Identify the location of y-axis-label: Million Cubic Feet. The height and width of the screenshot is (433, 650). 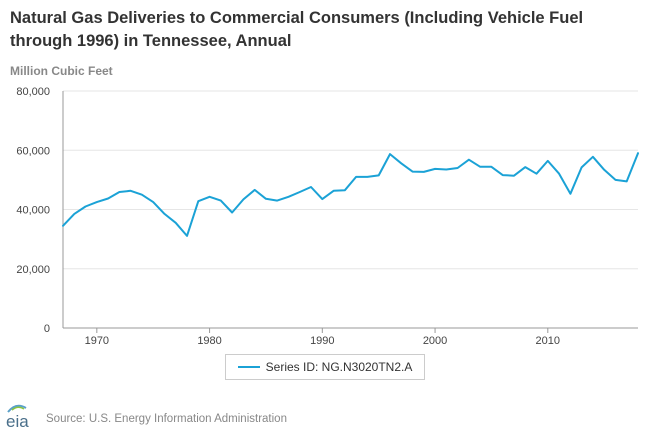
(61, 71).